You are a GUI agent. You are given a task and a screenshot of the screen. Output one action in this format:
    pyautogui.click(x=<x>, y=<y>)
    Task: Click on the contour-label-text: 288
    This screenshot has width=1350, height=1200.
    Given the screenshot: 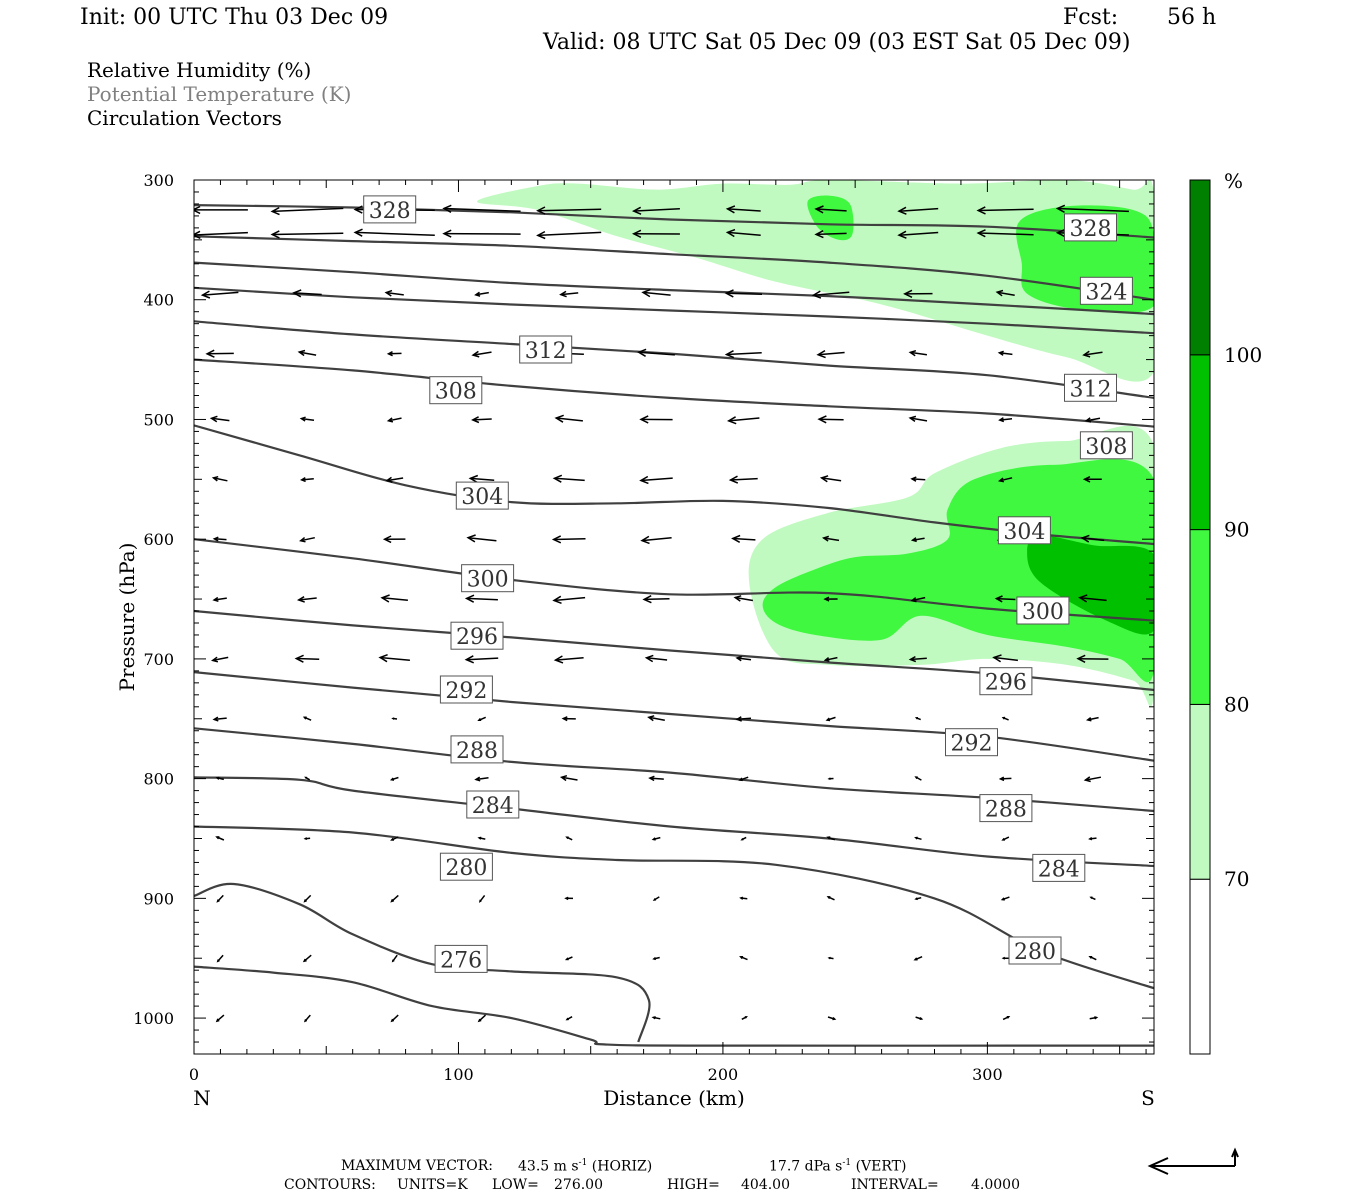 What is the action you would take?
    pyautogui.click(x=1006, y=810)
    